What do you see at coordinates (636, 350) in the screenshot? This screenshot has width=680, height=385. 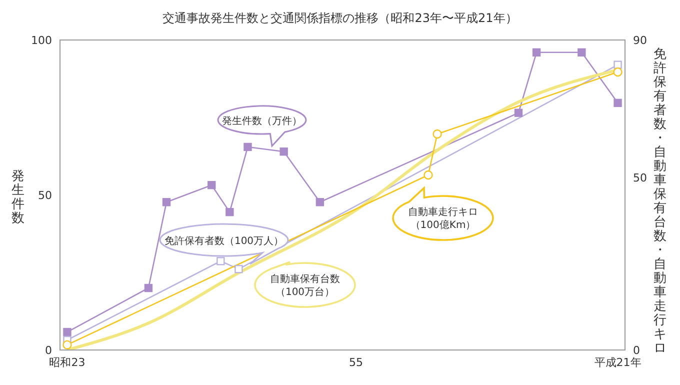 I see `y2-tick-label: 0` at bounding box center [636, 350].